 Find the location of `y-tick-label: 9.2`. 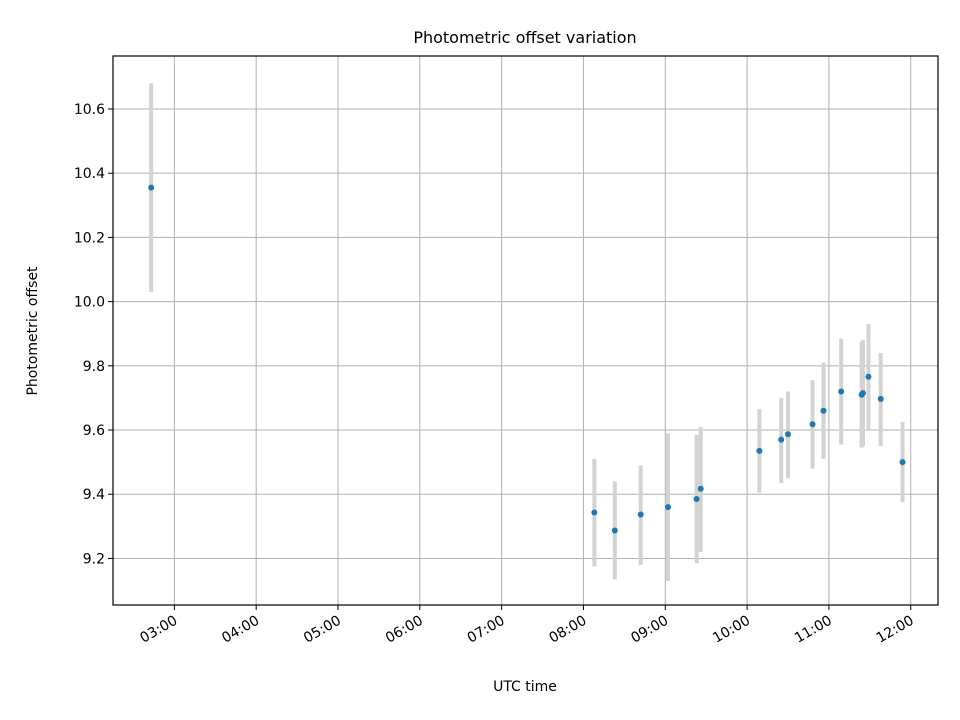

y-tick-label: 9.2 is located at coordinates (94, 559).